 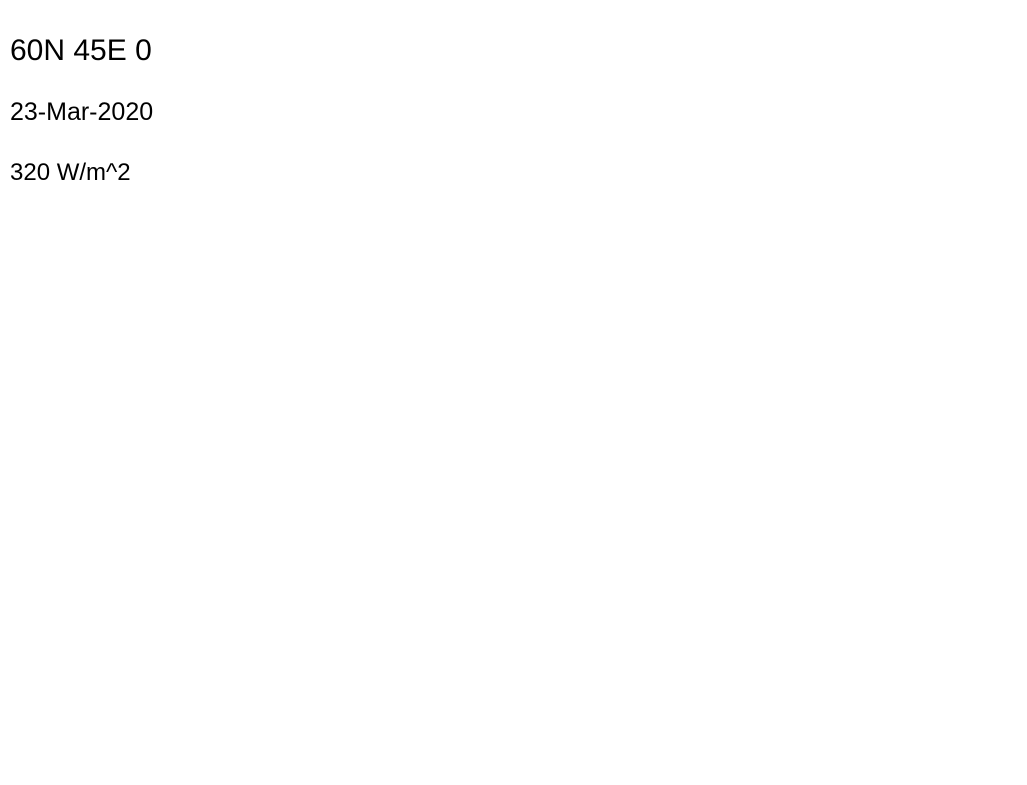 I want to click on svg-text: 23-Mar-2020, so click(x=81, y=112).